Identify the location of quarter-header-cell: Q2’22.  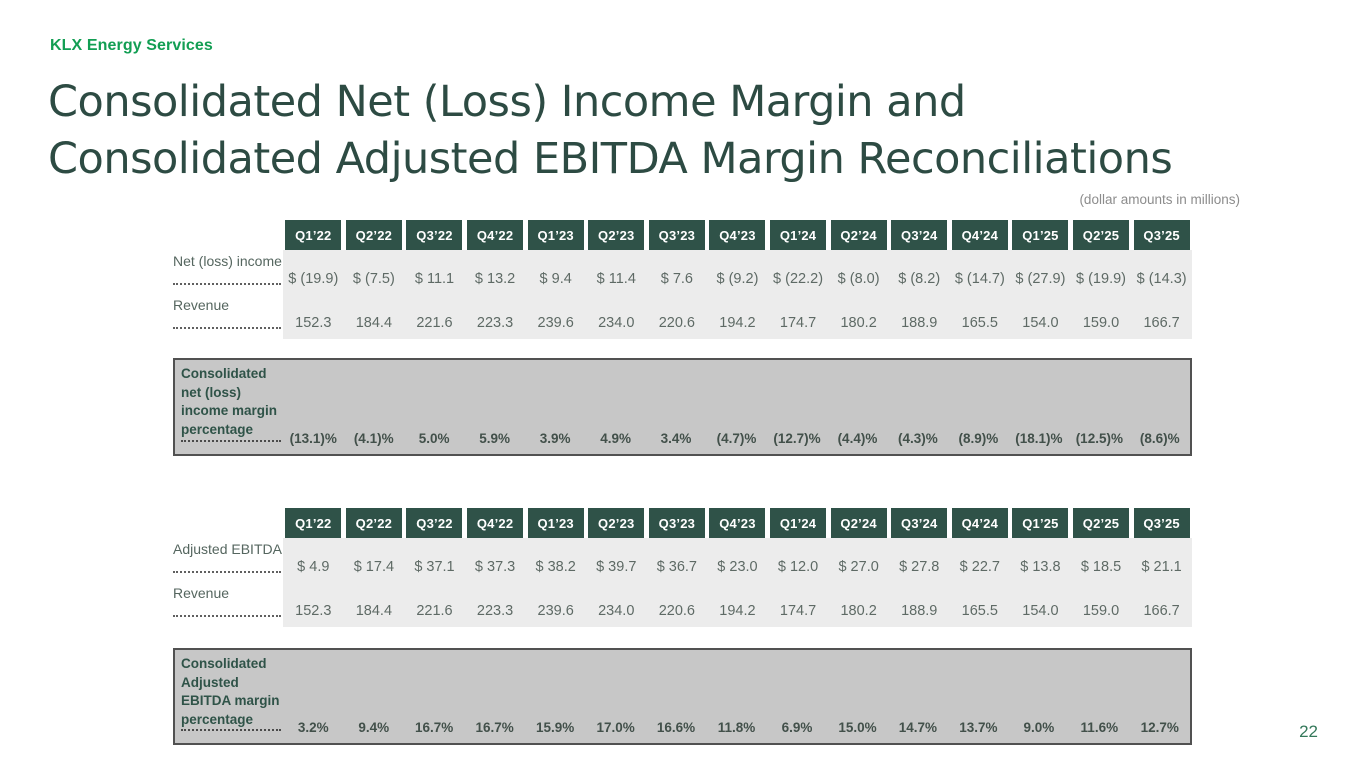
(373, 523).